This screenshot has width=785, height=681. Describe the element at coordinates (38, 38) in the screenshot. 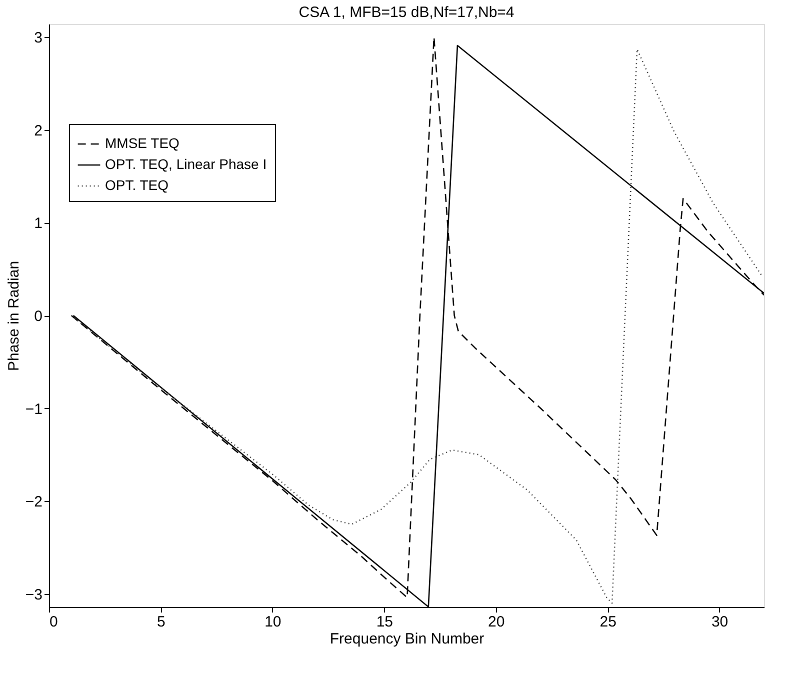

I see `y-tick-label: 3` at that location.